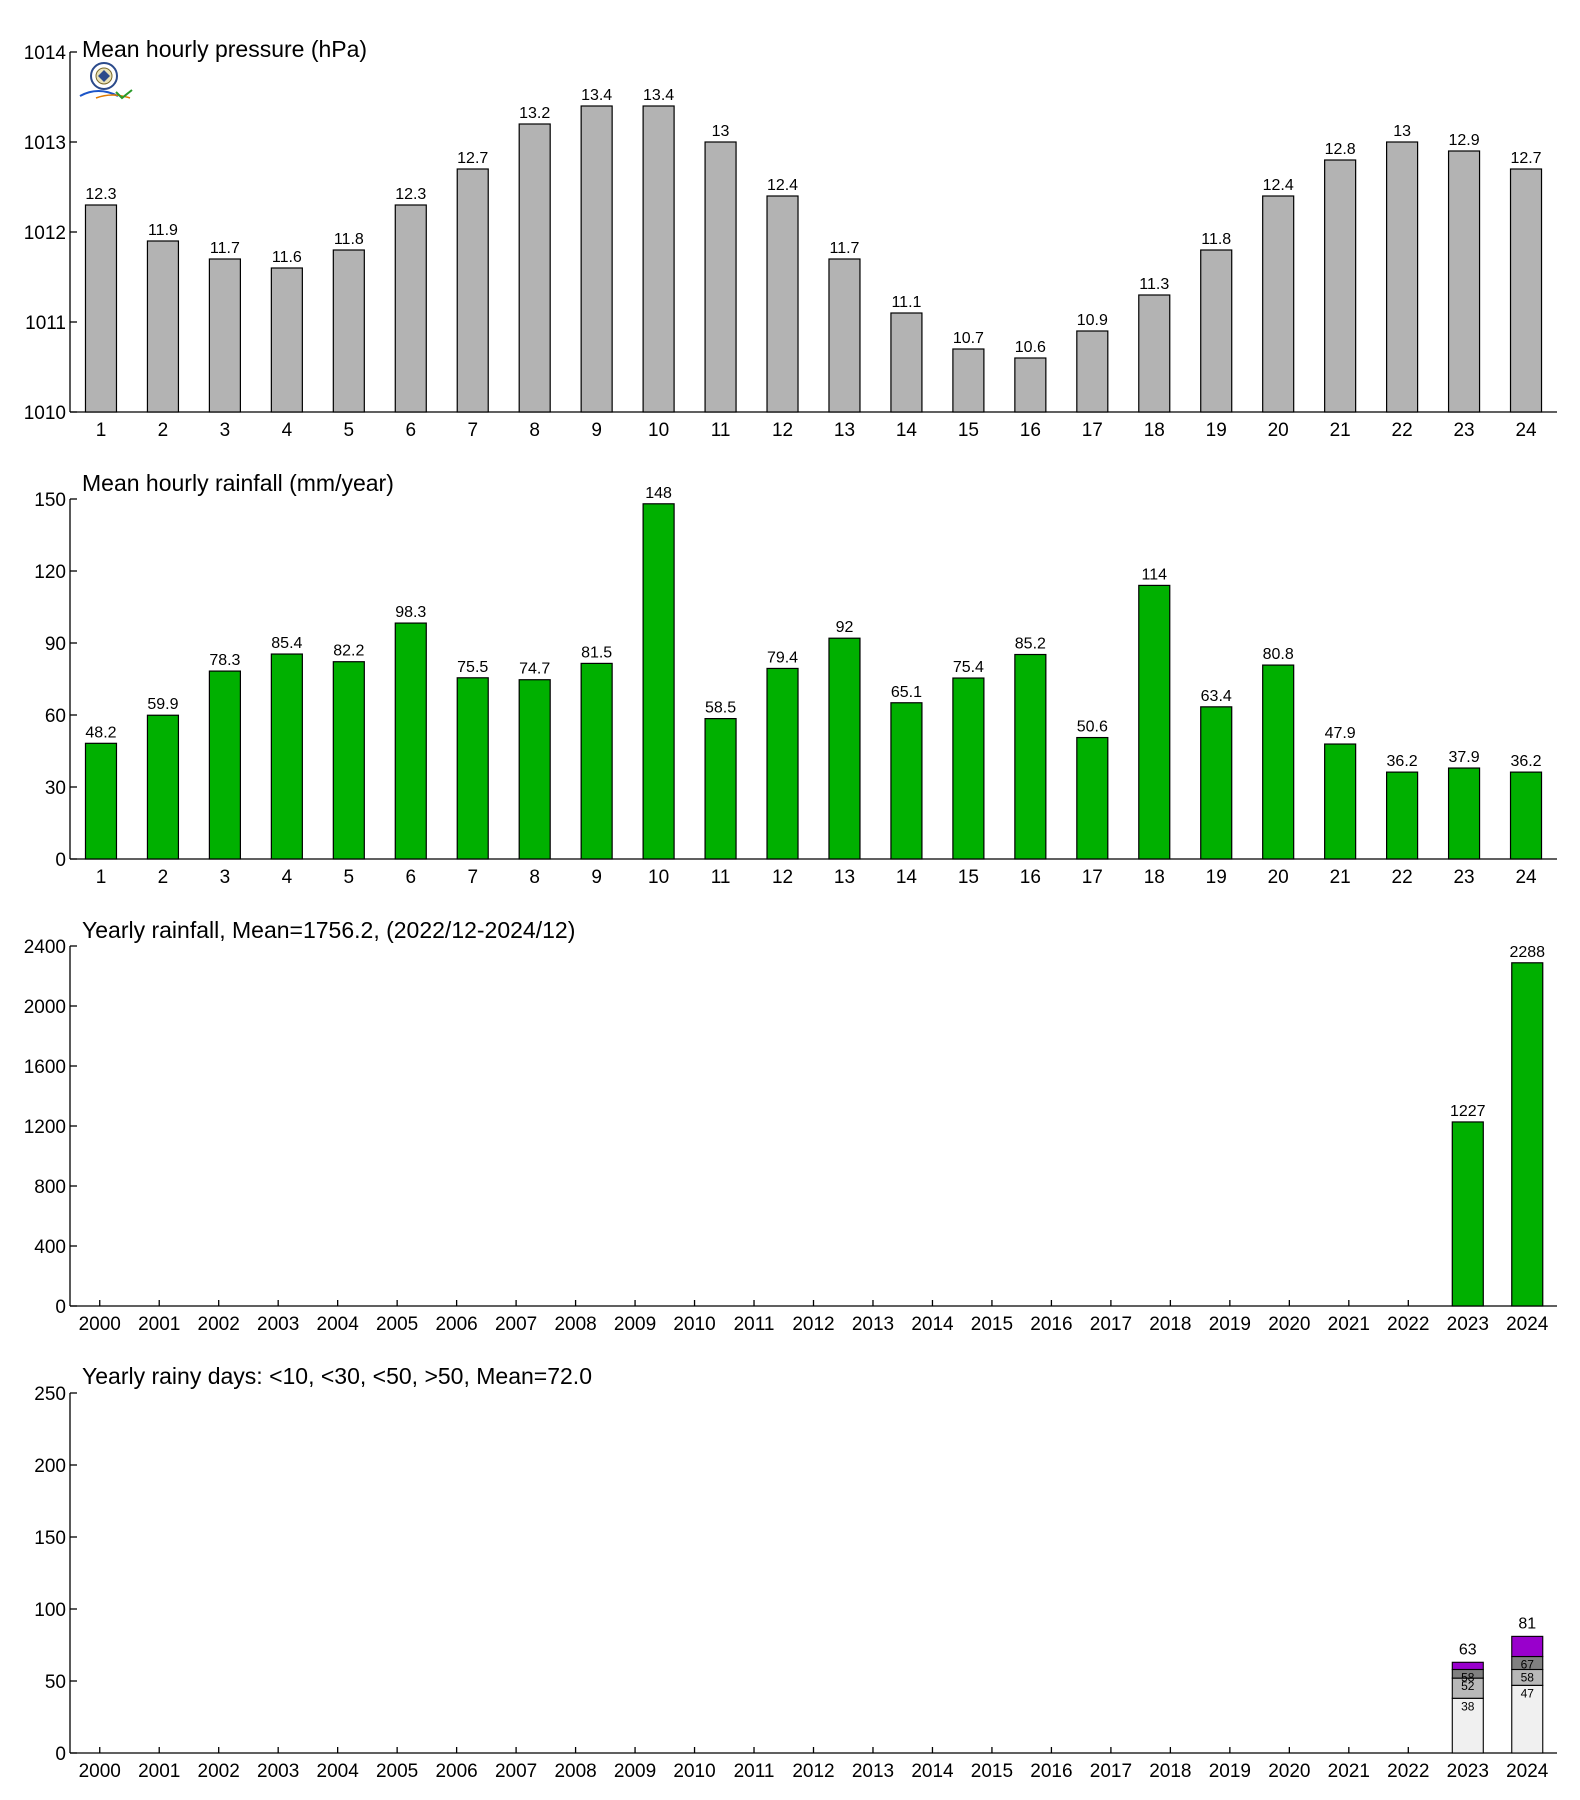 Image resolution: width=1580 pixels, height=1800 pixels. What do you see at coordinates (45, 323) in the screenshot?
I see `y-tick-label: 1011` at bounding box center [45, 323].